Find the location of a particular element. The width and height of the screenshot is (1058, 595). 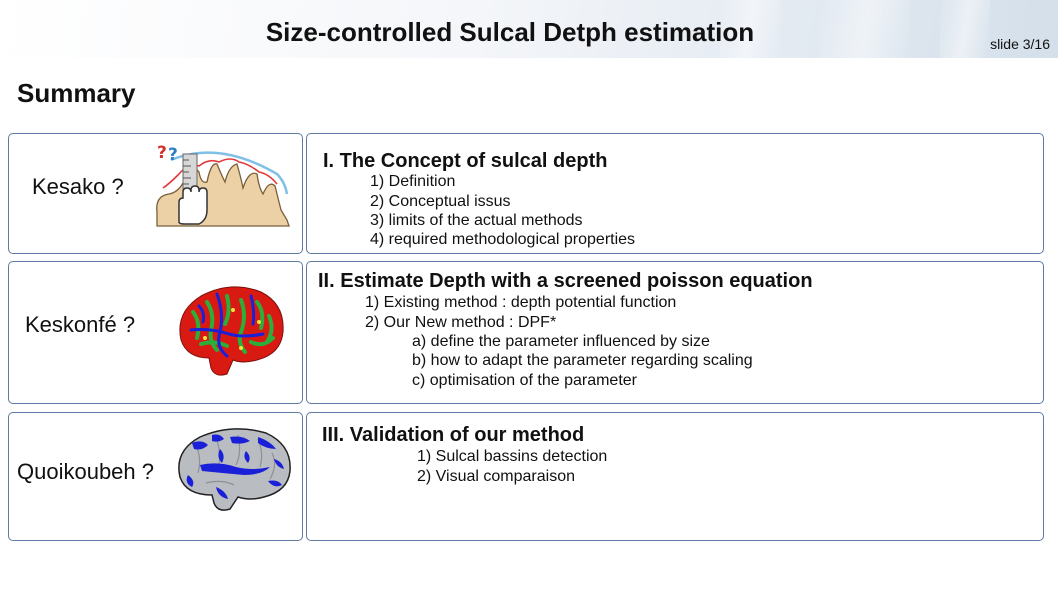

section-item: 1) Definition is located at coordinates (413, 181).